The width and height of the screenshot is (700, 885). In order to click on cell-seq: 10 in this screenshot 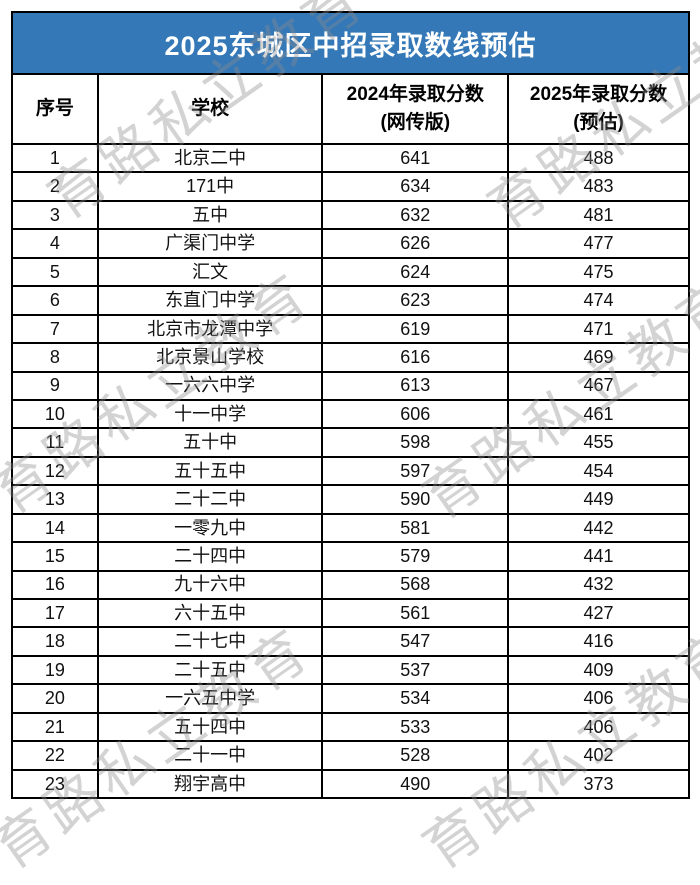, I will do `click(56, 414)`.